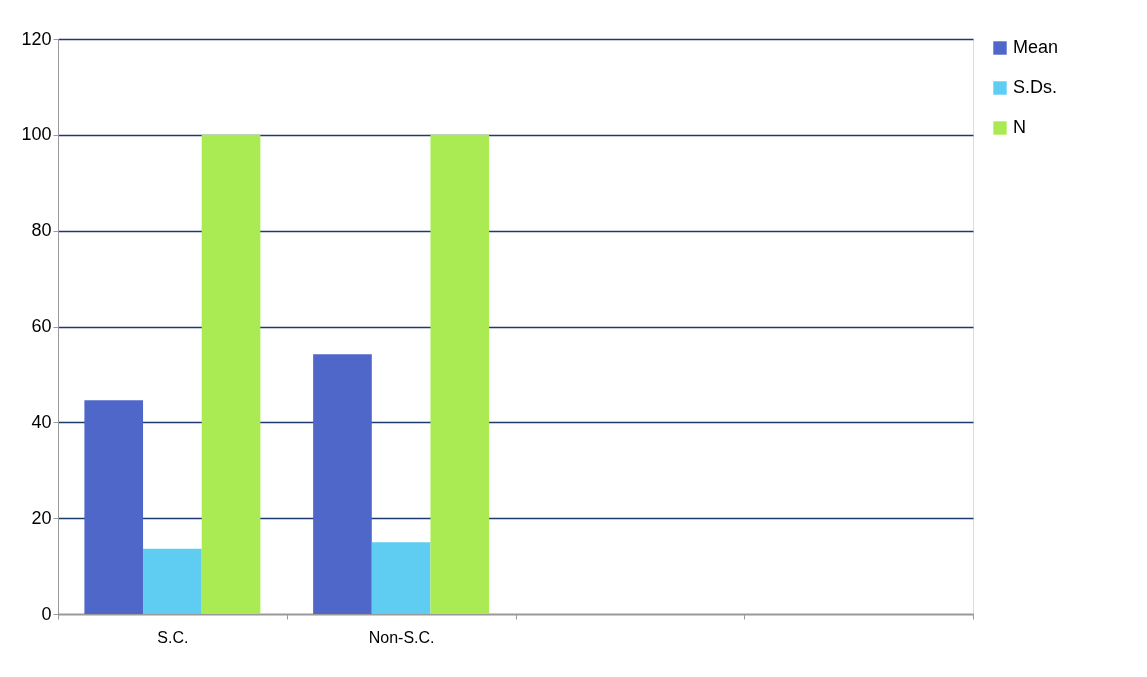 The width and height of the screenshot is (1147, 677). What do you see at coordinates (41, 517) in the screenshot?
I see `y-tick-label: 20` at bounding box center [41, 517].